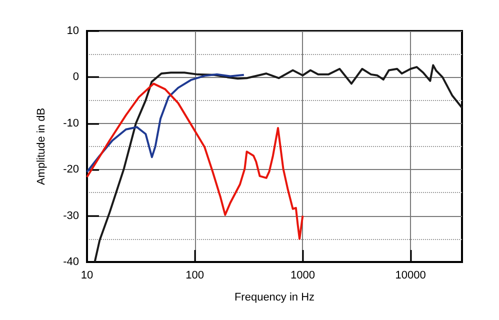 The height and width of the screenshot is (320, 499). What do you see at coordinates (302, 276) in the screenshot?
I see `x-tick-label: 1000` at bounding box center [302, 276].